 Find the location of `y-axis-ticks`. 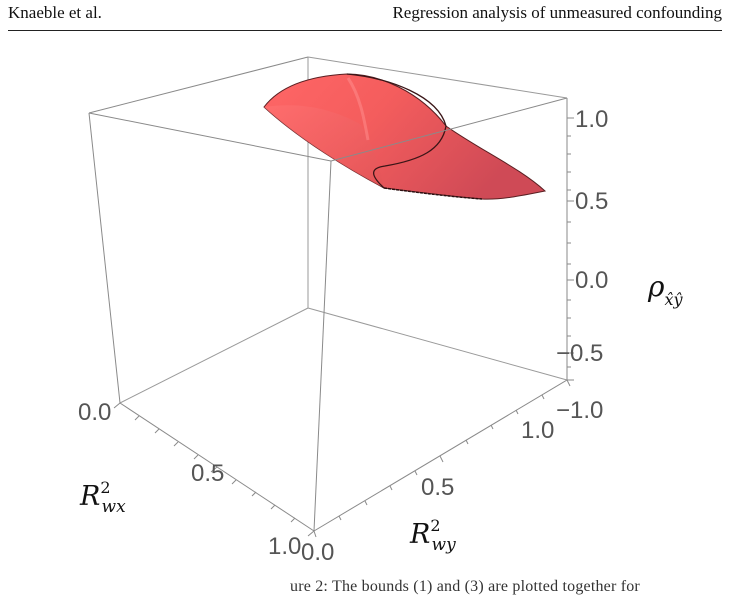

y-axis-ticks is located at coordinates (442, 458).